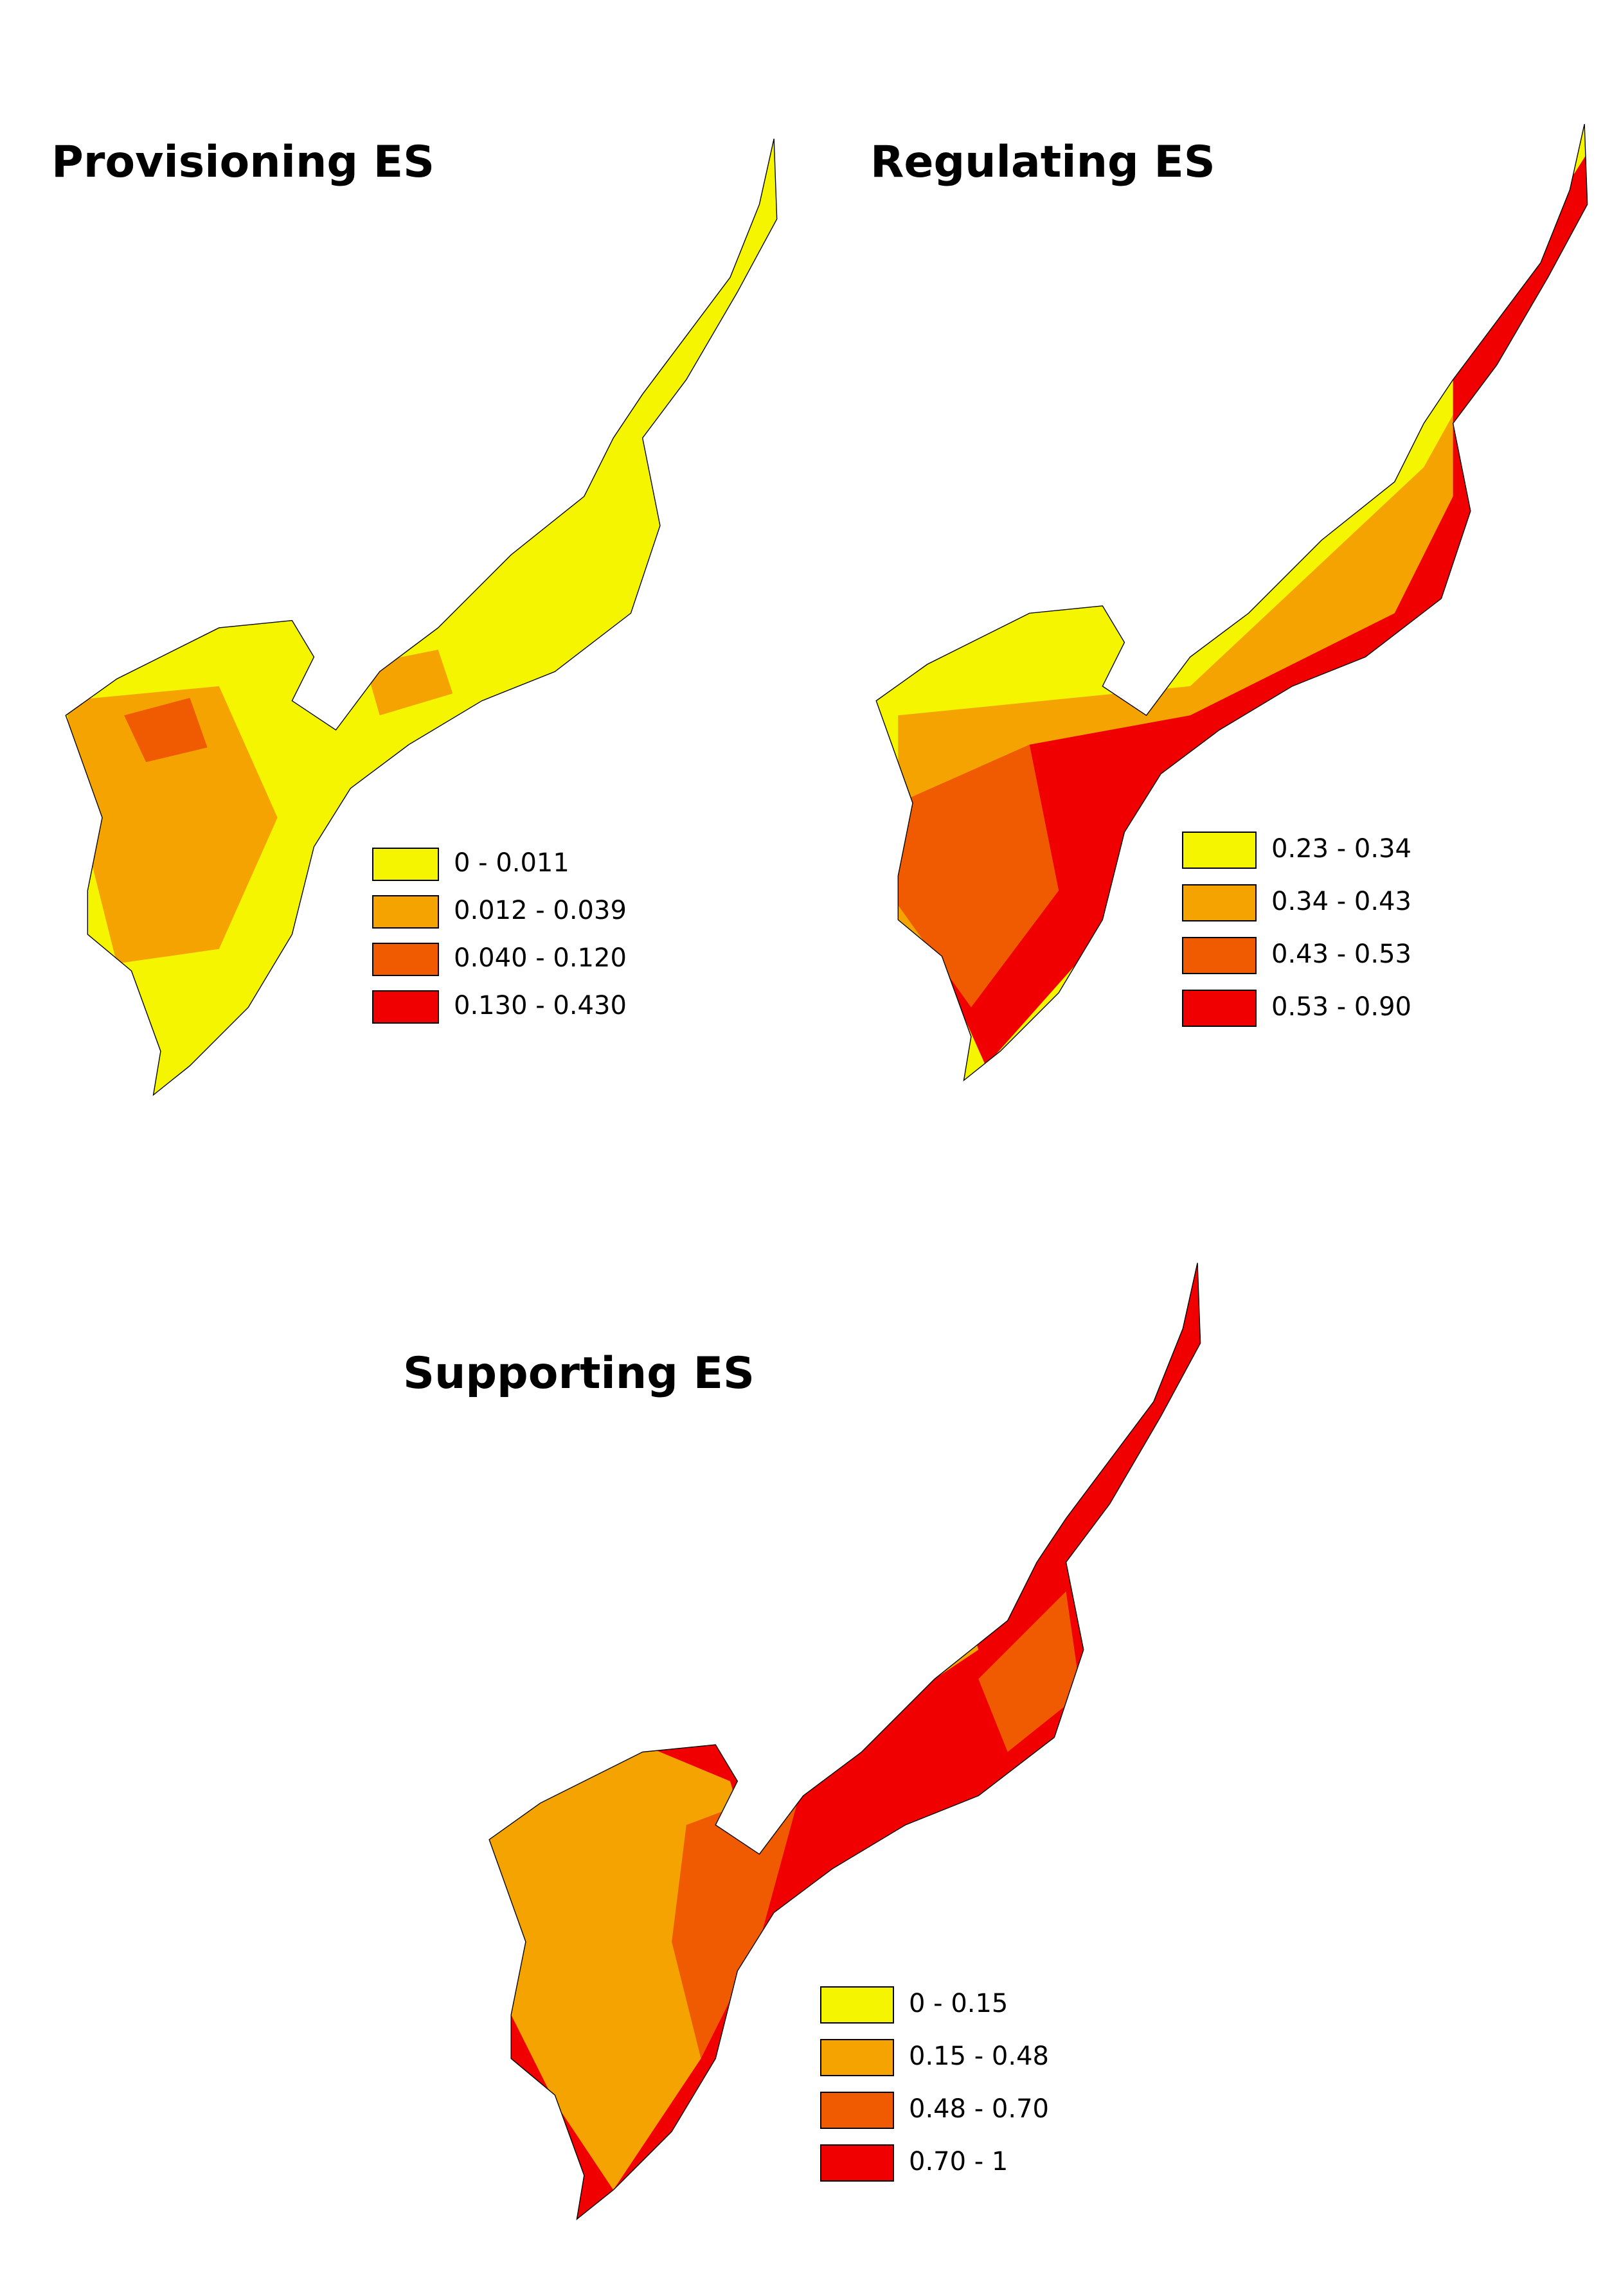 The width and height of the screenshot is (1612, 2296). Describe the element at coordinates (1042, 163) in the screenshot. I see `map-title: Regulating ES` at that location.